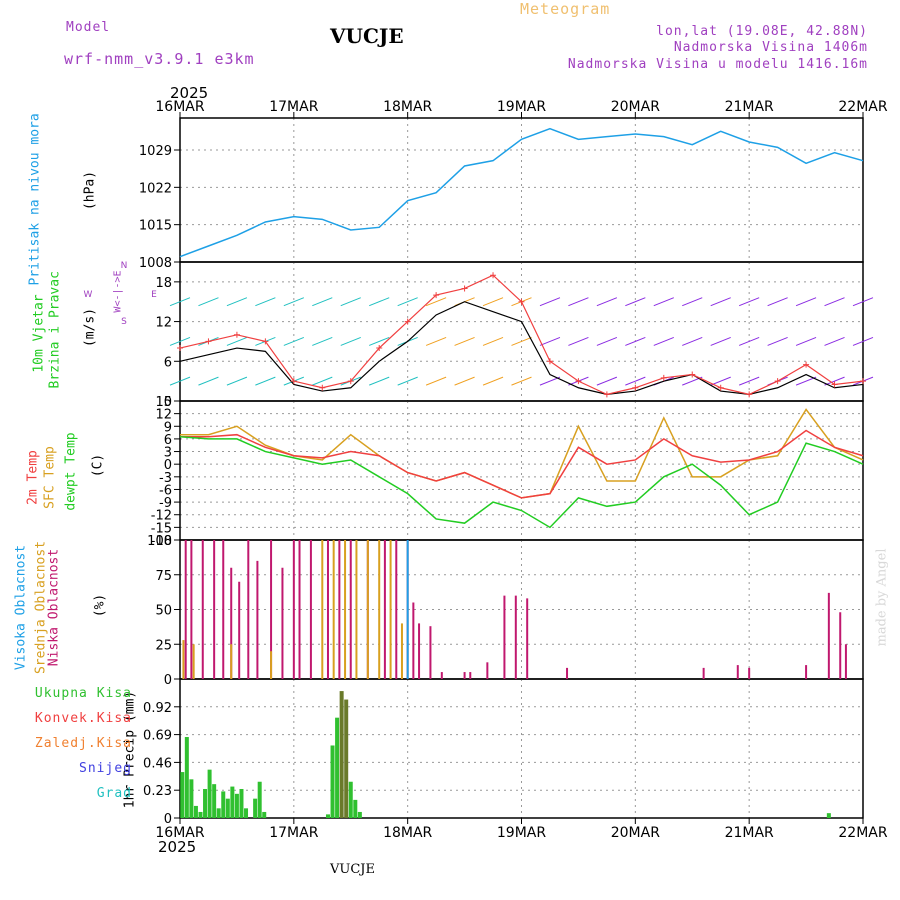 The width and height of the screenshot is (900, 900). What do you see at coordinates (770, 47) in the screenshot?
I see `altitude-label: Nadmorska Visina 1406m` at bounding box center [770, 47].